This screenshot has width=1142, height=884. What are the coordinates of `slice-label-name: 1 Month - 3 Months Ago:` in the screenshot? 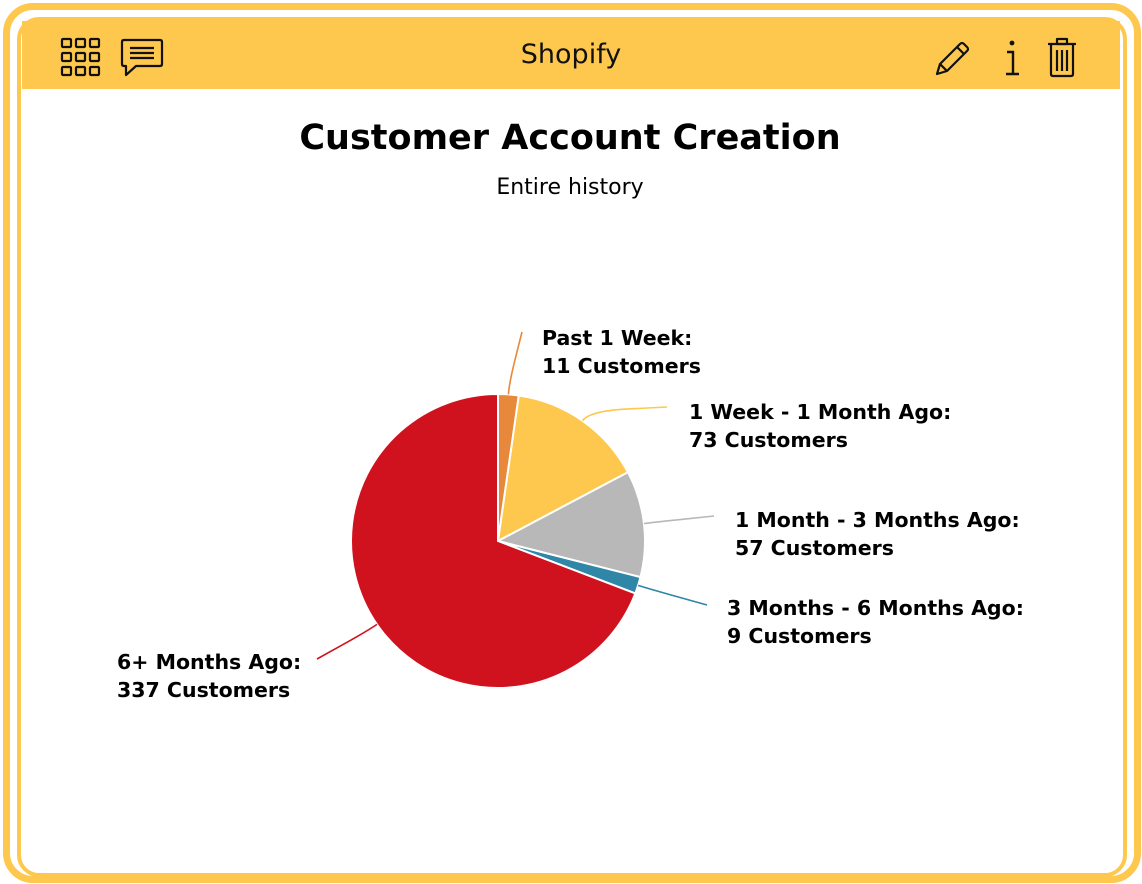 It's located at (877, 520).